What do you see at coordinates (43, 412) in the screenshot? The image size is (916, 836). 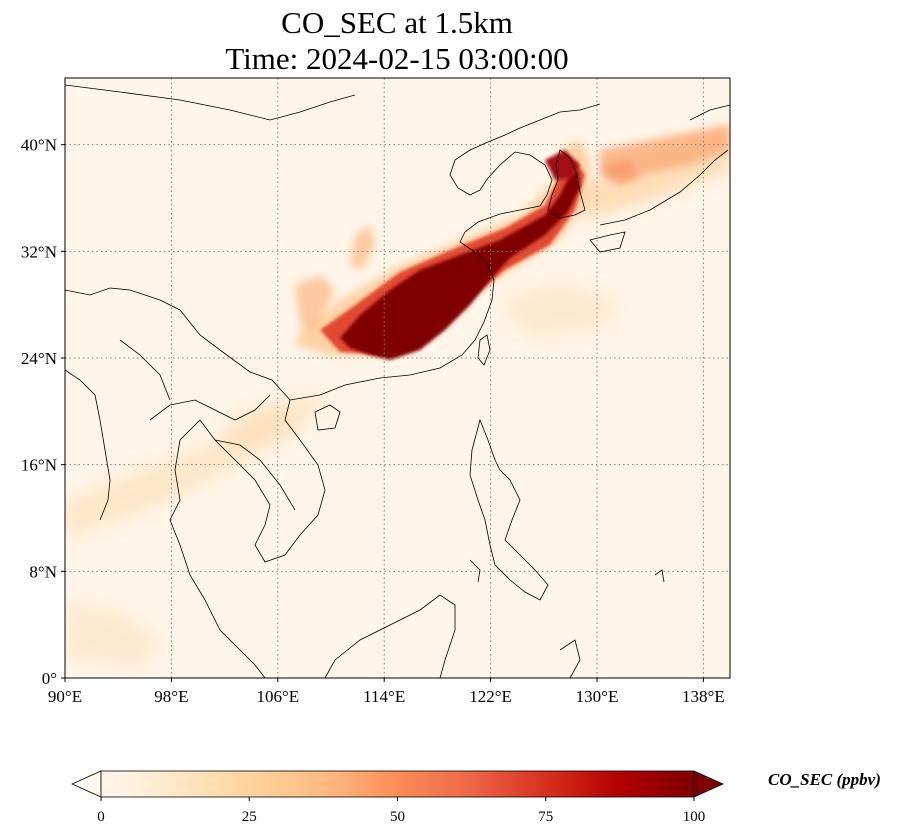 I see `lat-tick-labels: 0° 8°N 16°N 24°N 32°N 40°N` at bounding box center [43, 412].